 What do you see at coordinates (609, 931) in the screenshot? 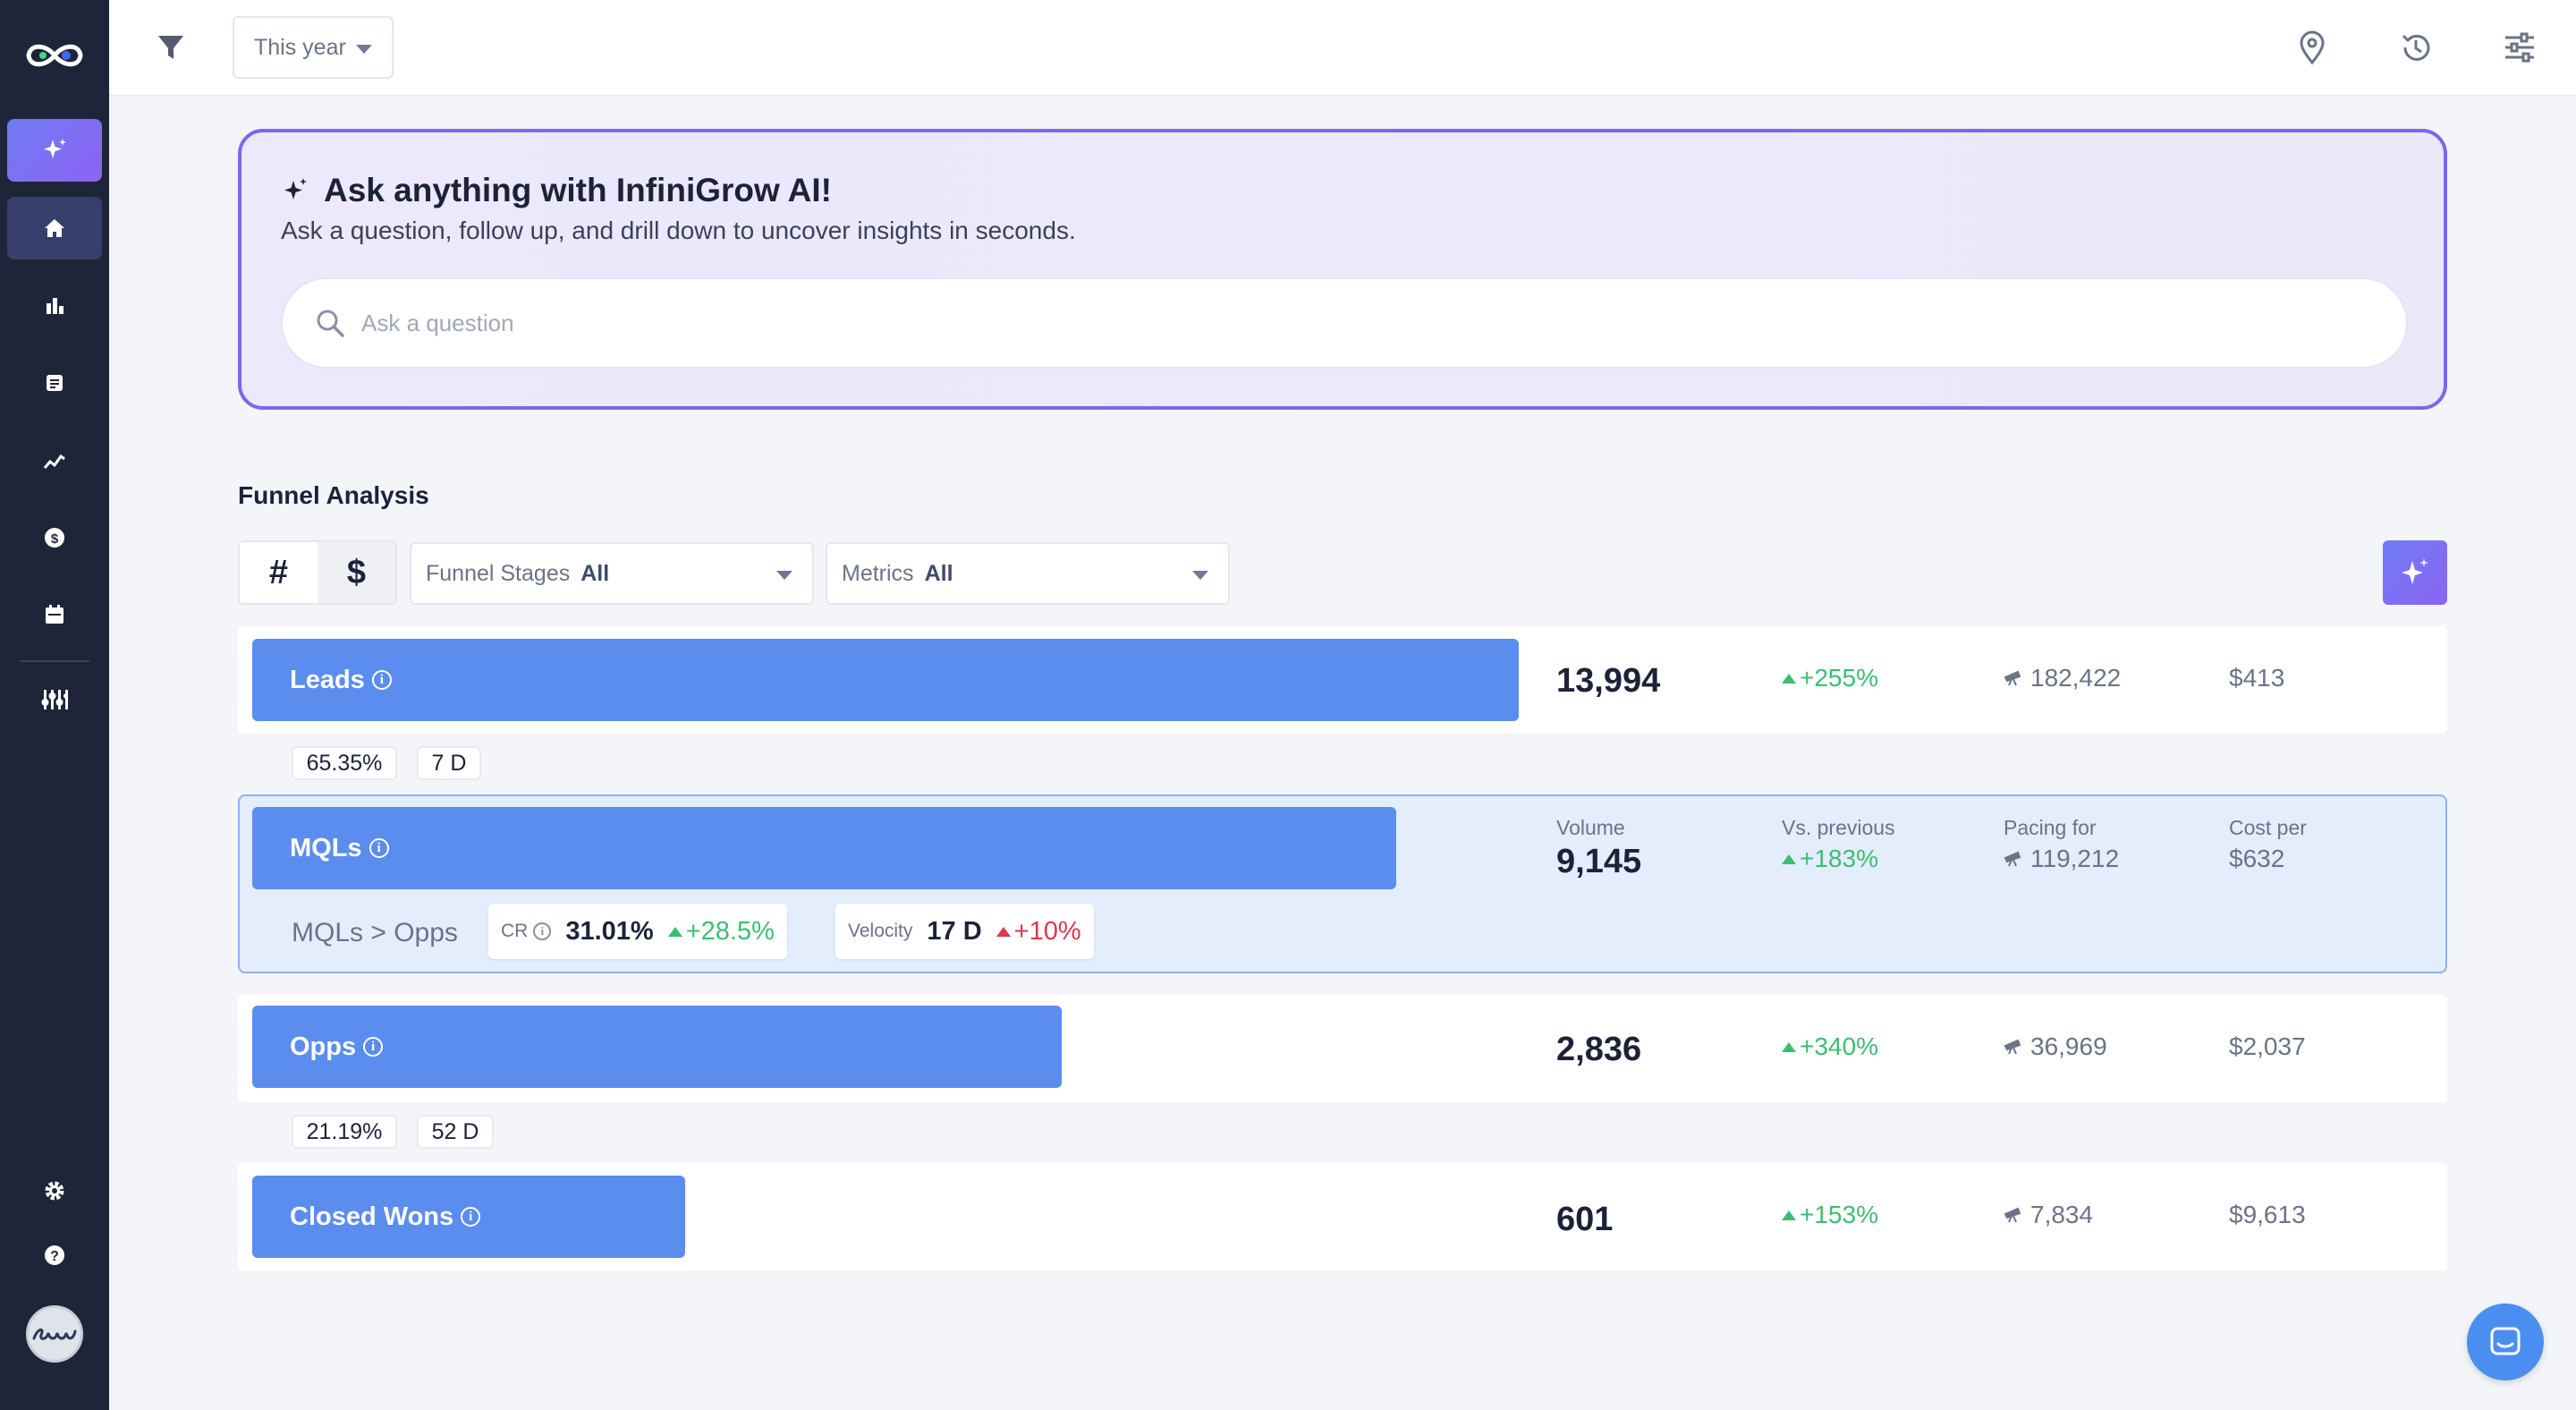
I see `cr-value: 31.01%` at bounding box center [609, 931].